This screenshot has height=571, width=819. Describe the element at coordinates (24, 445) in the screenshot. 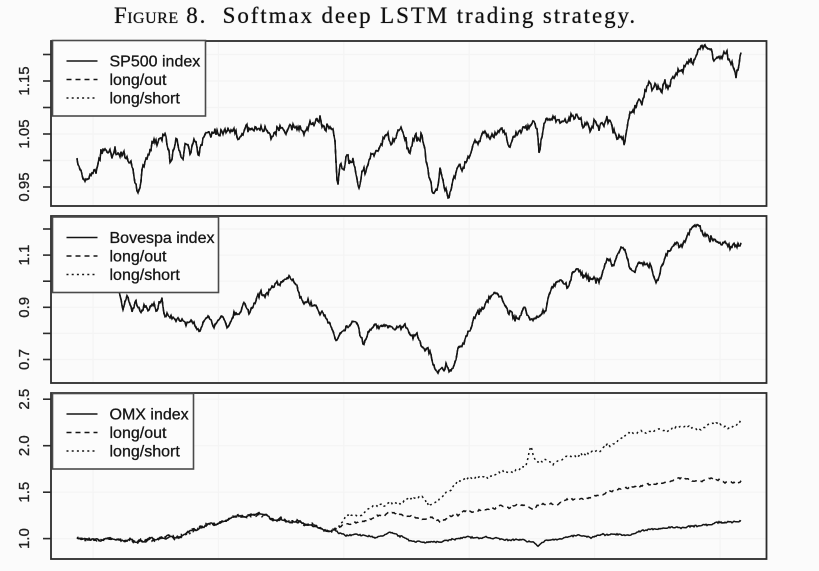

I see `svg-text: 2.0` at that location.